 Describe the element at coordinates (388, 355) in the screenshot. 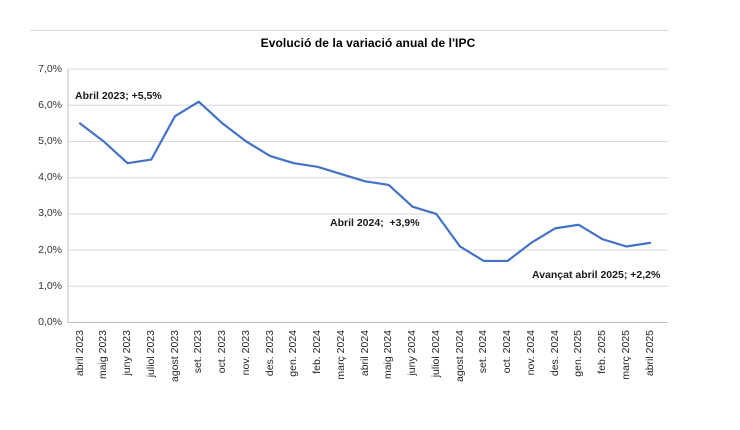

I see `x-axis-label: maig 2024` at that location.